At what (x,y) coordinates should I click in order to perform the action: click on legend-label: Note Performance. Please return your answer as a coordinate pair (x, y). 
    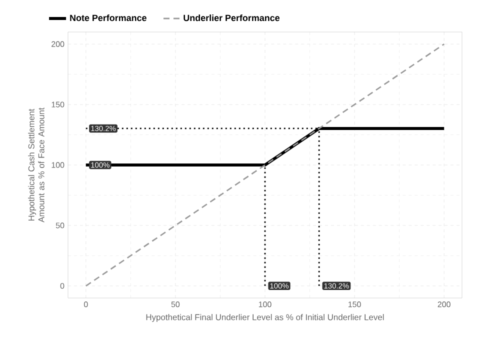
    Looking at the image, I should click on (108, 18).